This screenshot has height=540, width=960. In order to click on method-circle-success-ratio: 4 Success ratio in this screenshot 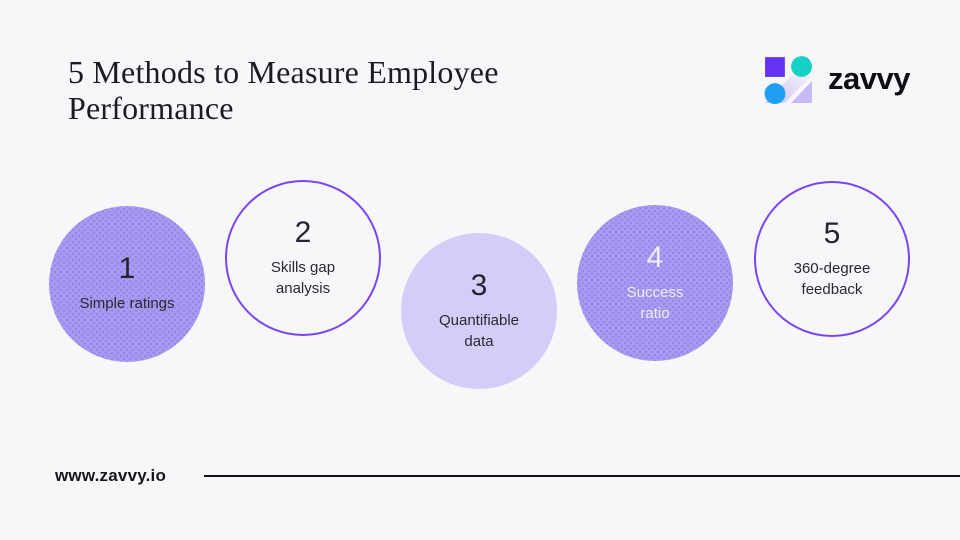, I will do `click(655, 283)`.